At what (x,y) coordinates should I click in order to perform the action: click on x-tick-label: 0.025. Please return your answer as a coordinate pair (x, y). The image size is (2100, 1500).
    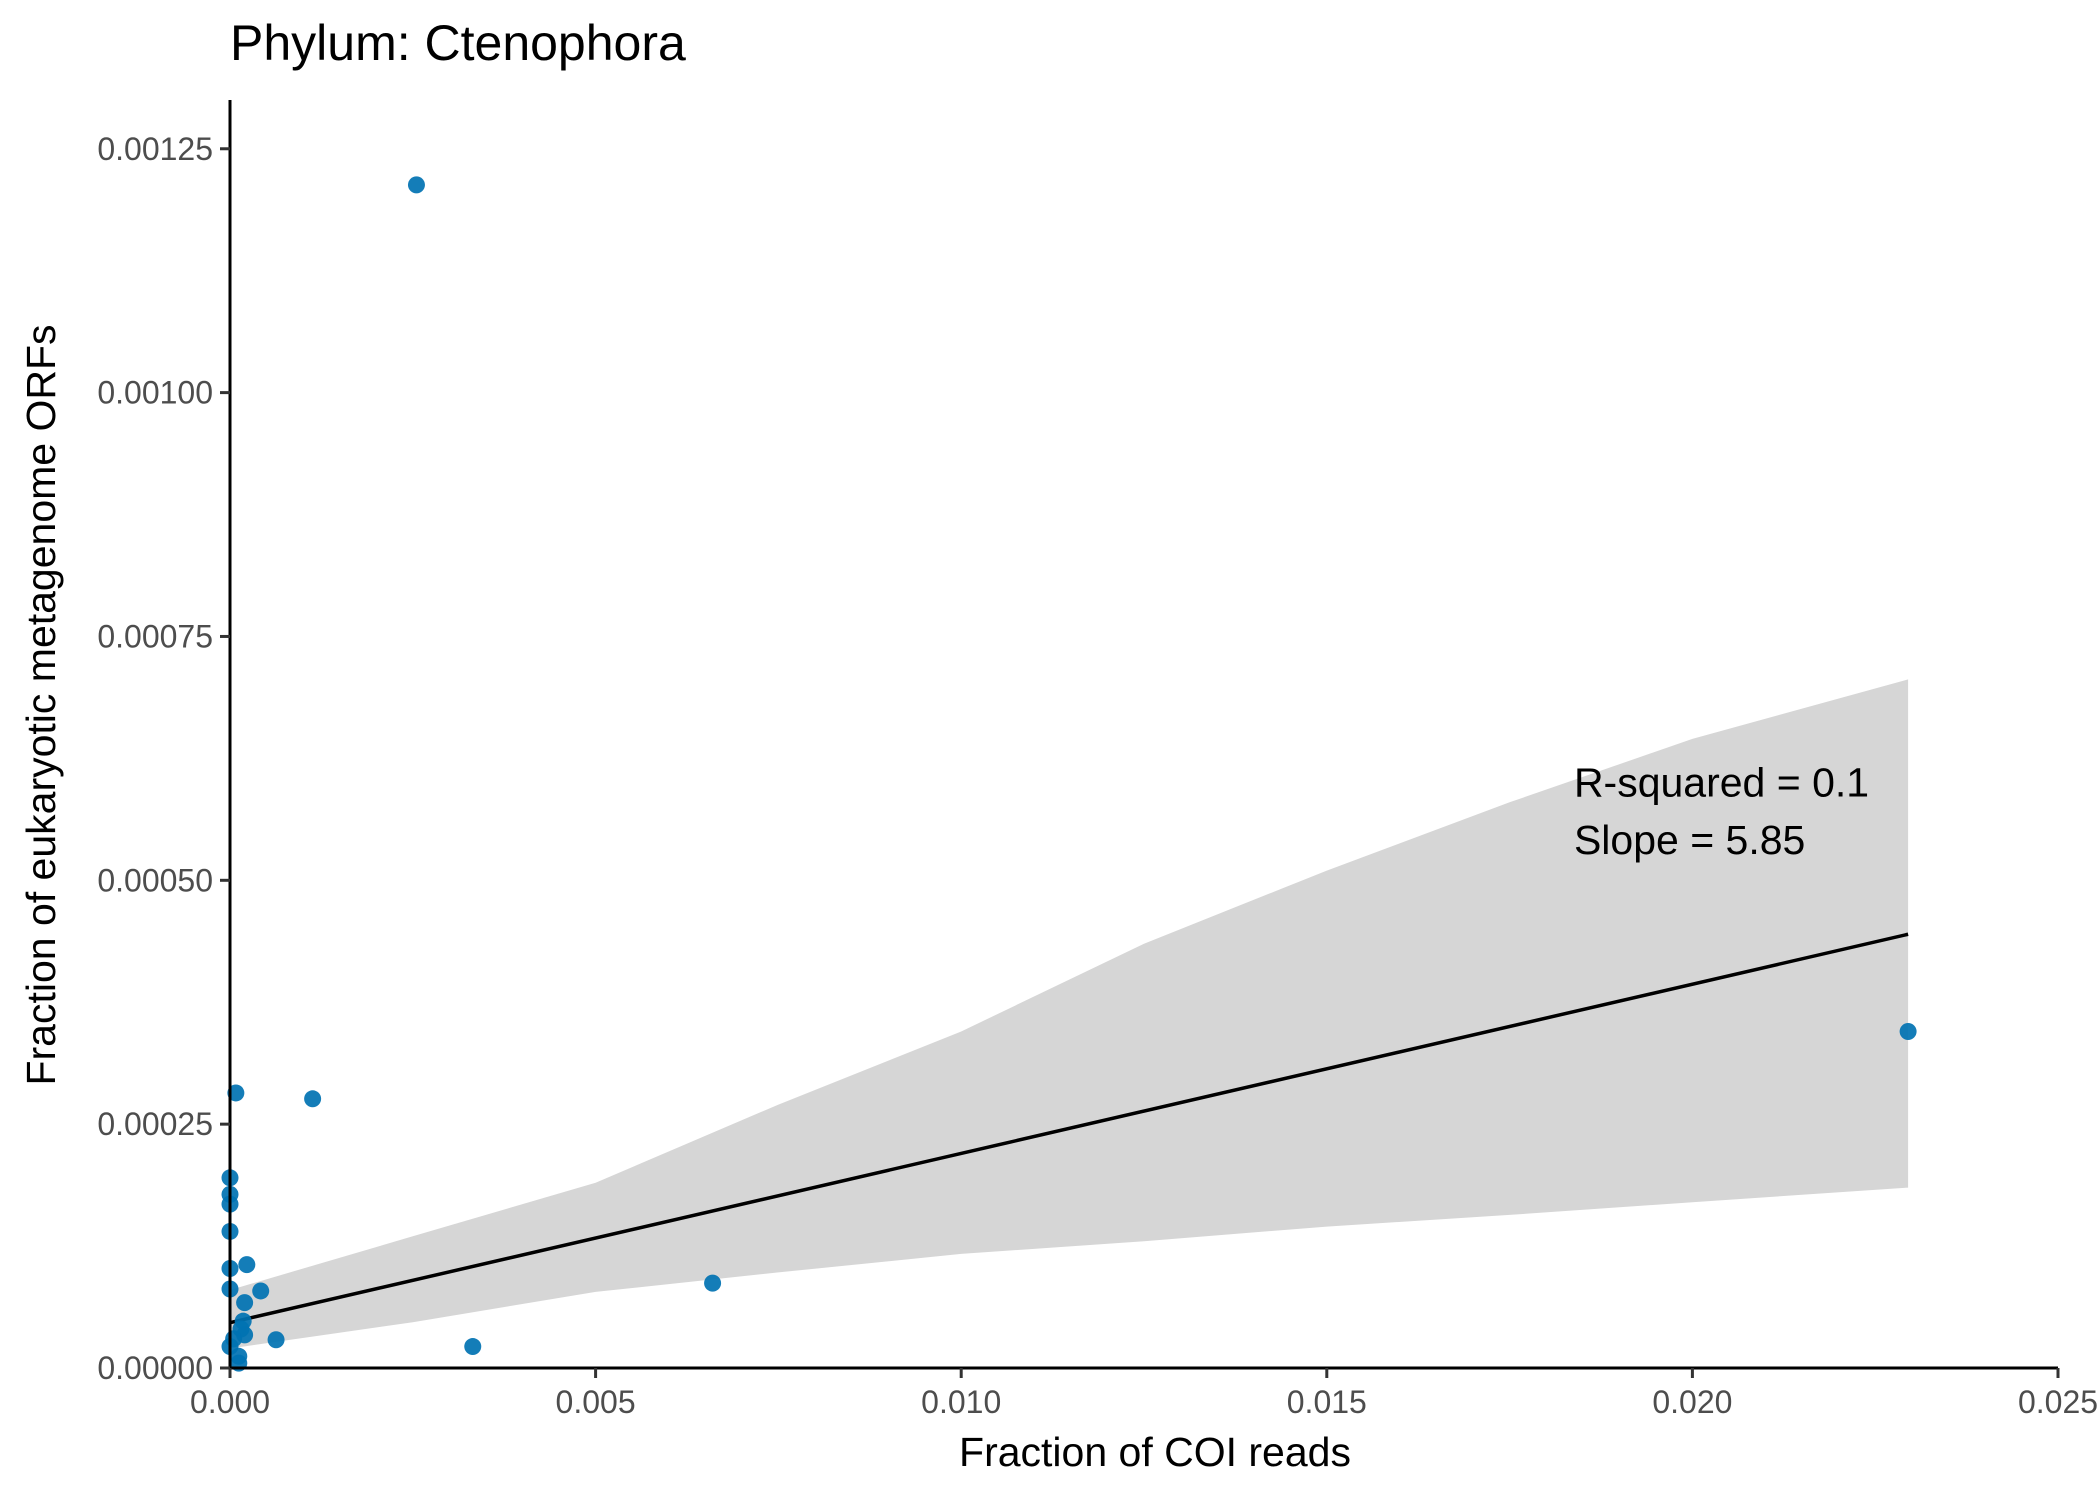
    Looking at the image, I should click on (2058, 1402).